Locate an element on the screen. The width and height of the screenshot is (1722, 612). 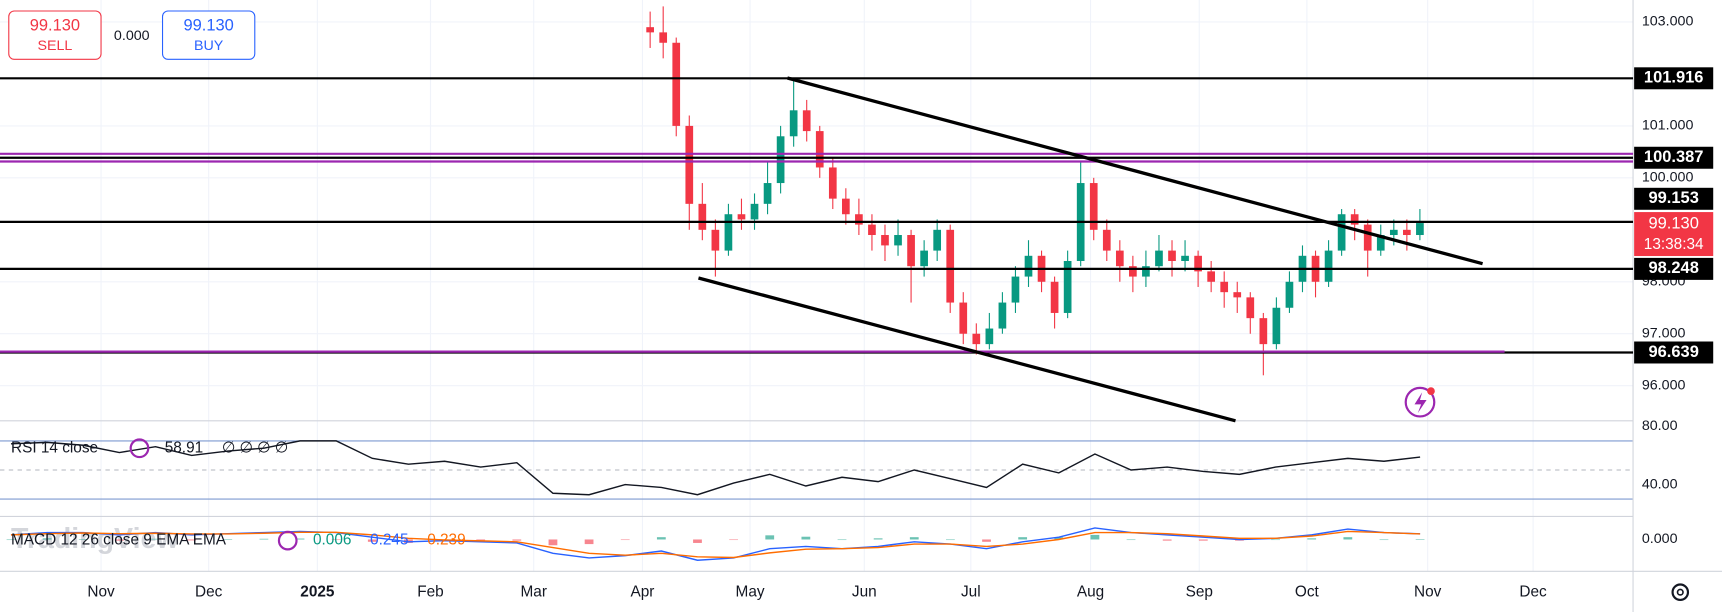
level-label: 100.387 is located at coordinates (1674, 157).